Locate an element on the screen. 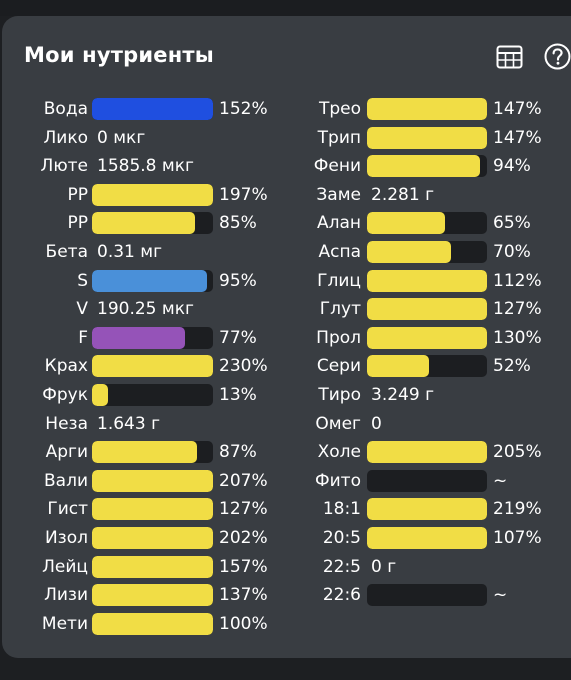  nutrient-label: PP is located at coordinates (77, 223).